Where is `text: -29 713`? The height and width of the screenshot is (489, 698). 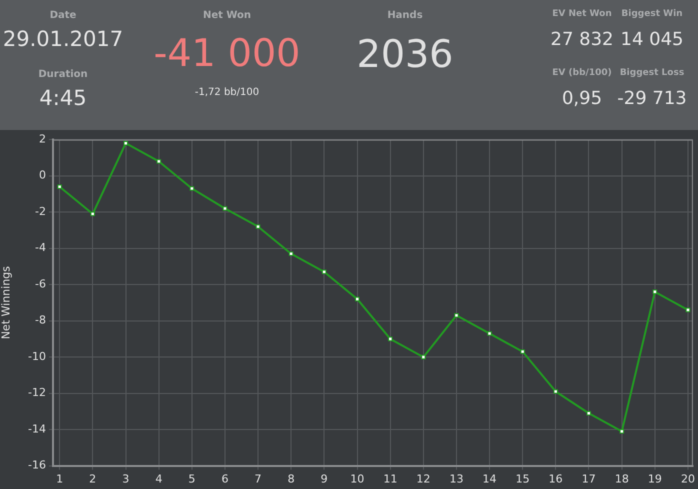
text: -29 713 is located at coordinates (652, 99).